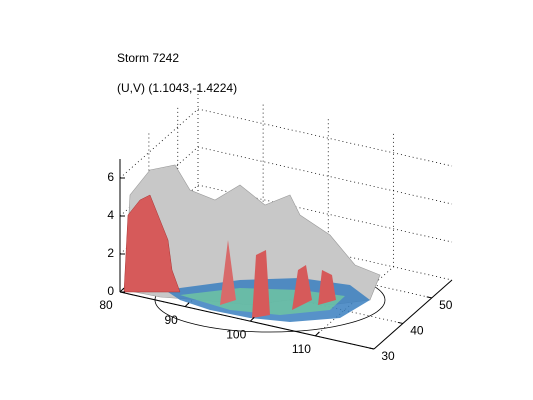 This screenshot has width=533, height=400. Describe the element at coordinates (413, 314) in the screenshot. I see `y-axis` at that location.